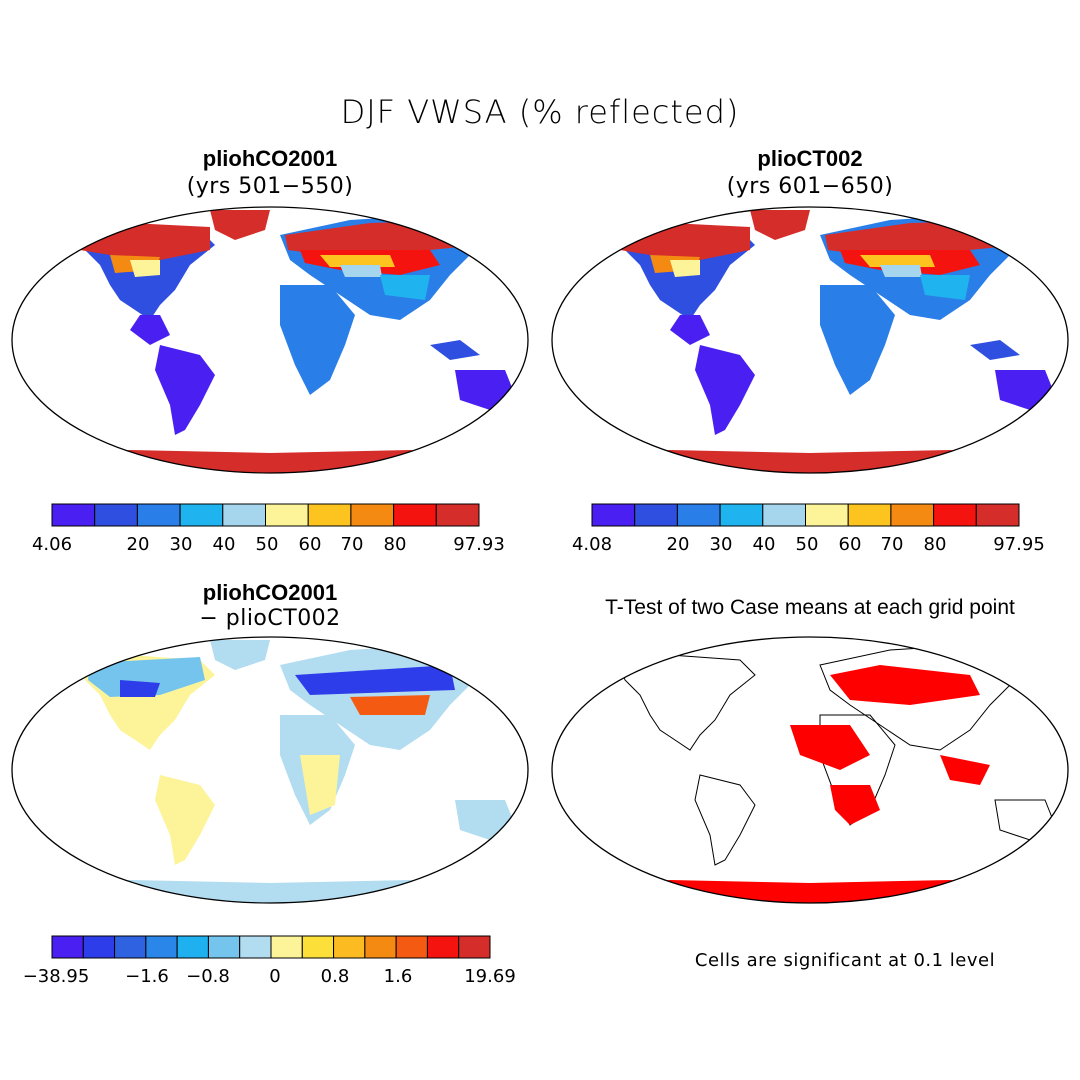 Image resolution: width=1080 pixels, height=1080 pixels. I want to click on cb3-label-2: −0.8, so click(208, 976).